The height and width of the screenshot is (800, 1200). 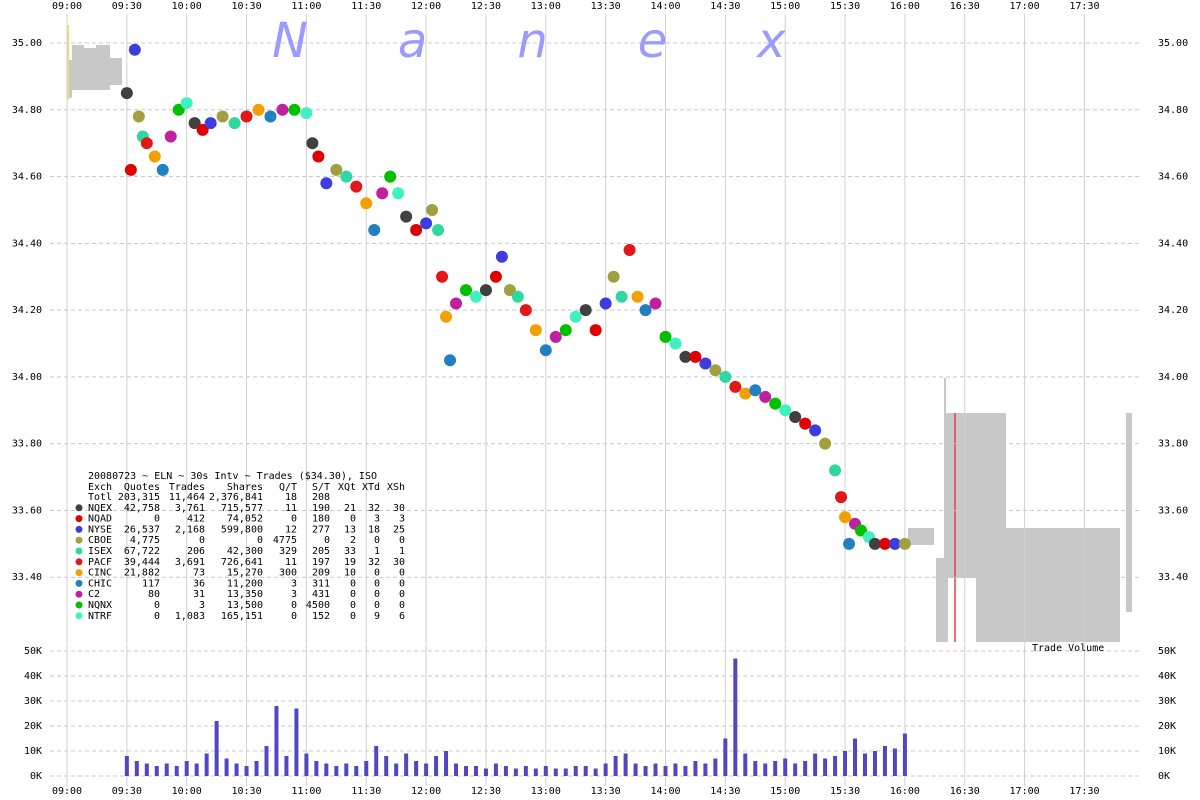 What do you see at coordinates (242, 616) in the screenshot?
I see `legend-cell: 165,151` at bounding box center [242, 616].